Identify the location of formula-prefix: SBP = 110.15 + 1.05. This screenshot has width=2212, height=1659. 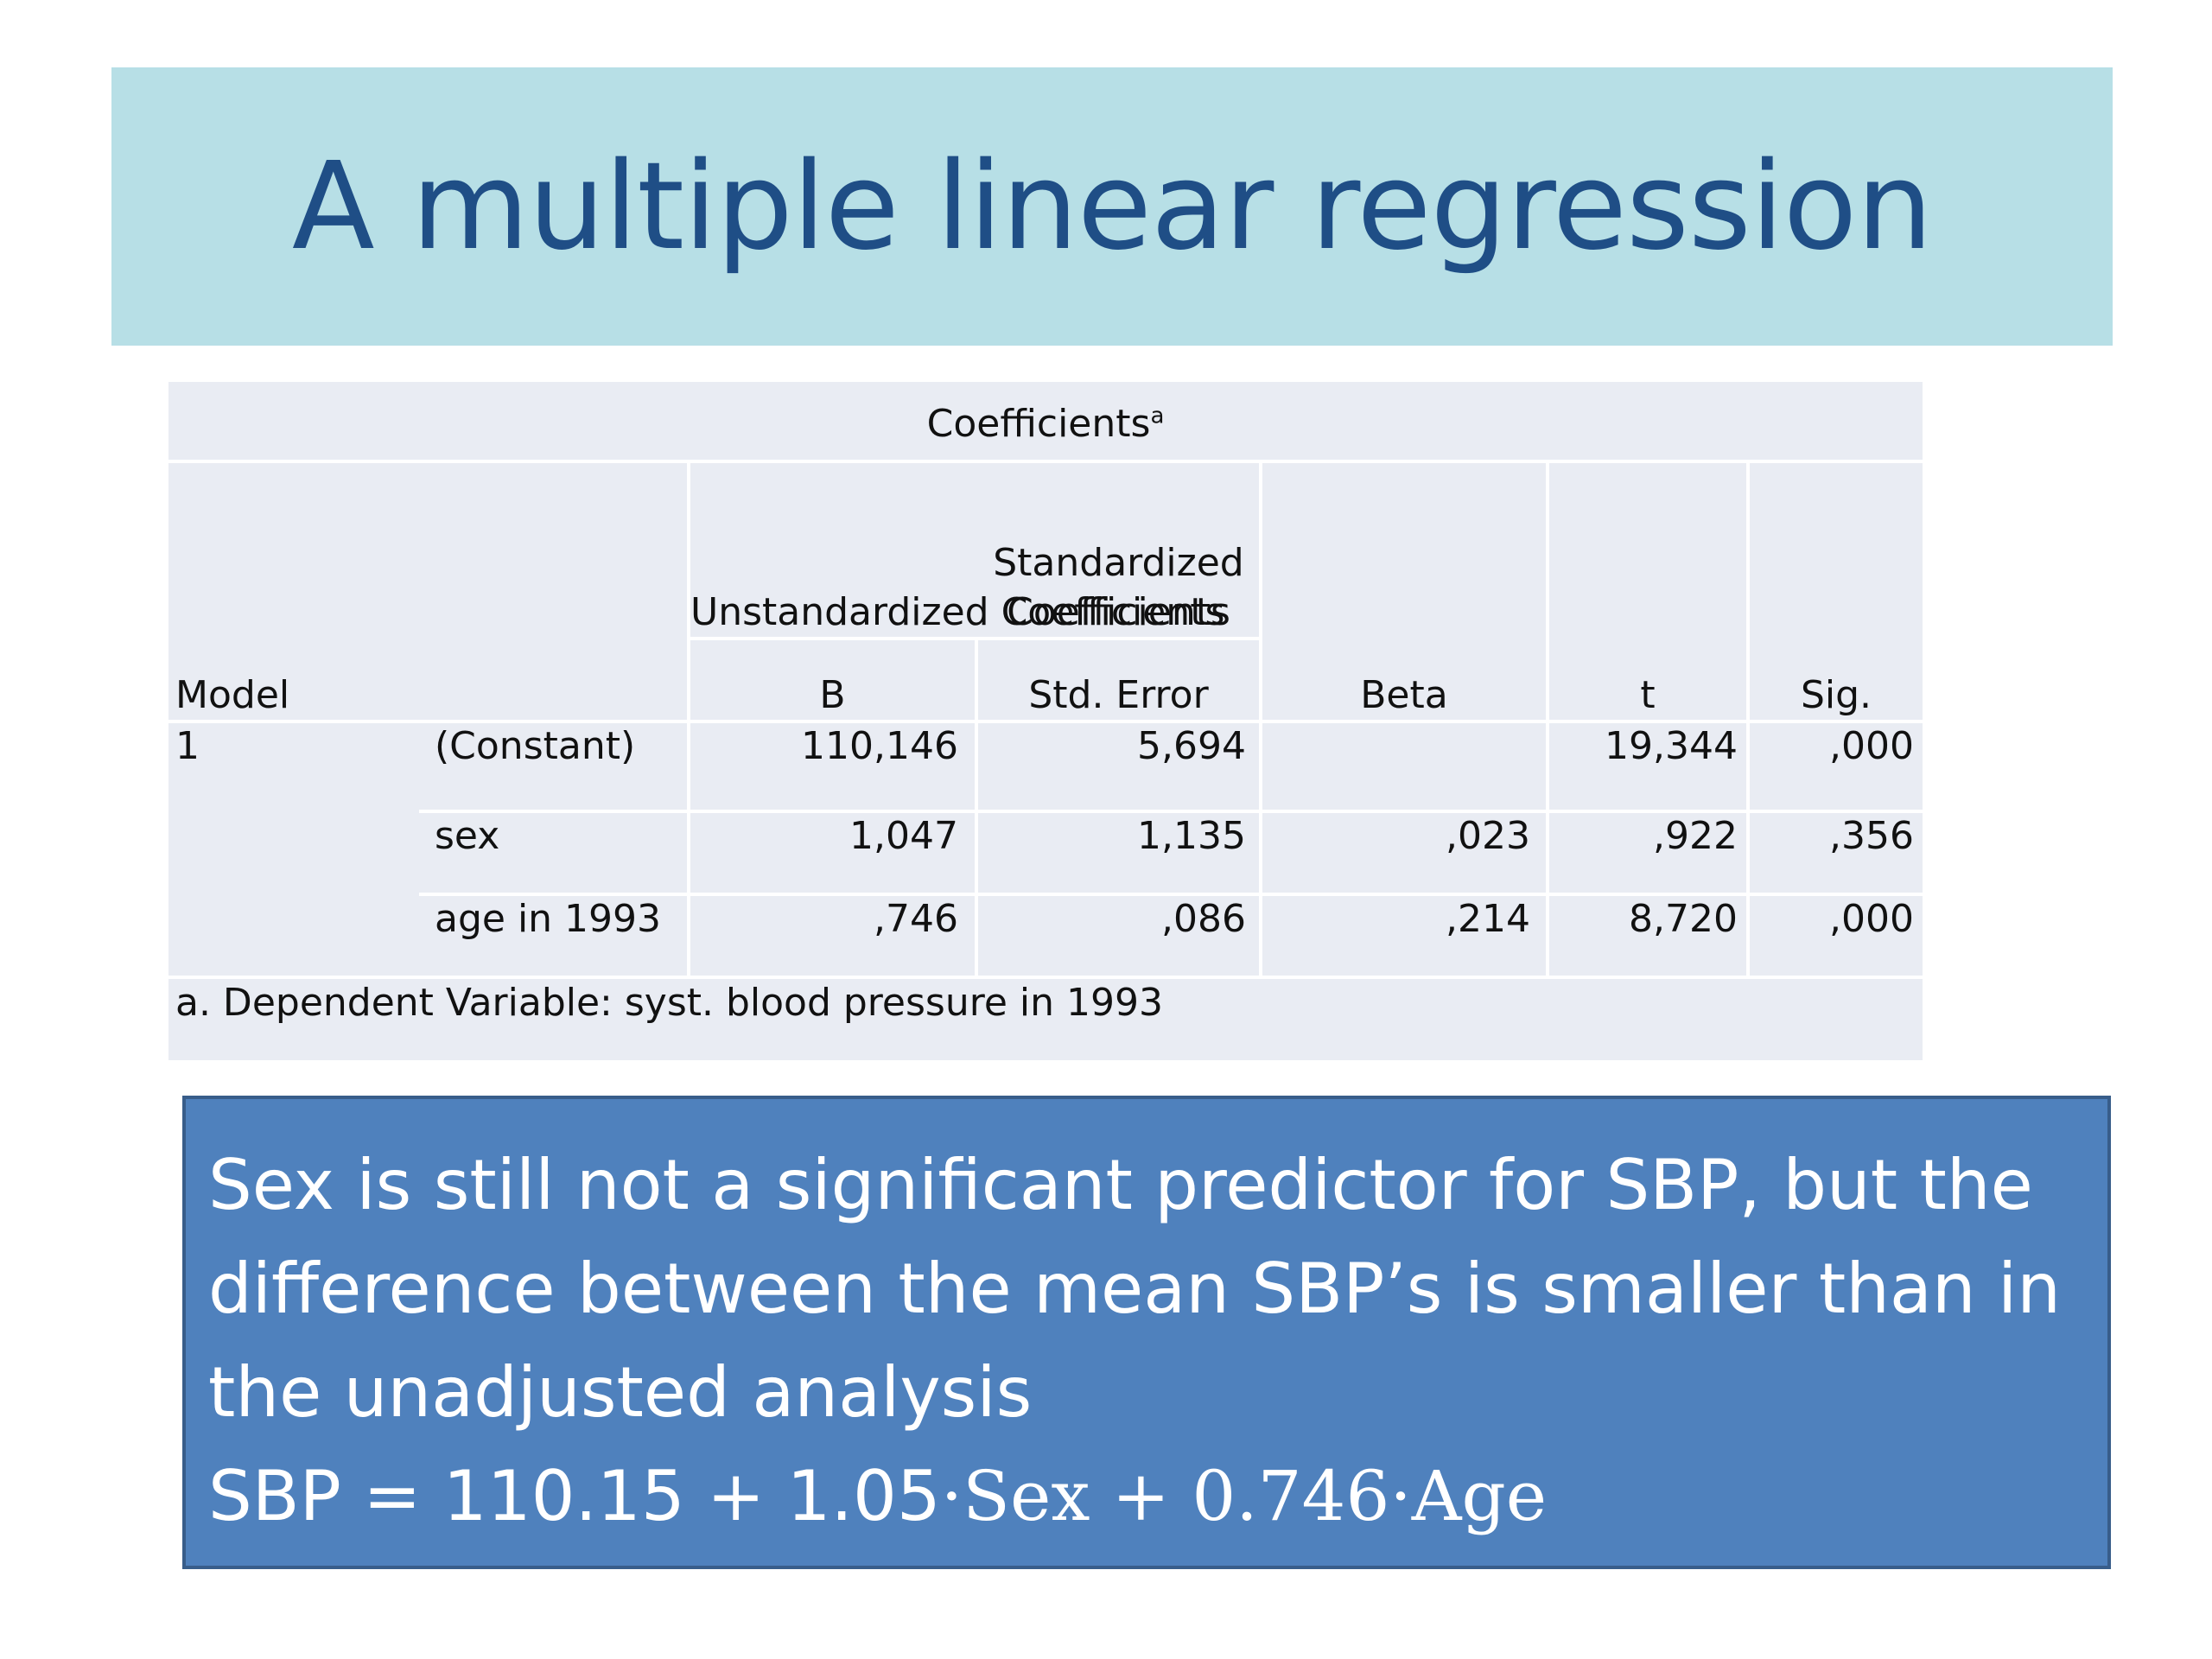
(574, 1496).